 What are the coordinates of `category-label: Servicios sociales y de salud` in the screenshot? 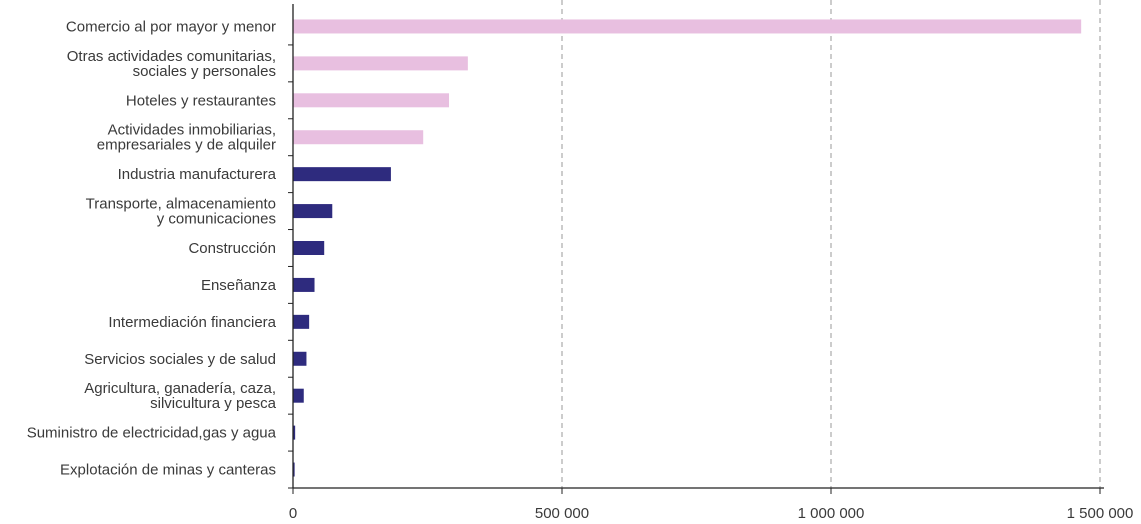 It's located at (180, 359).